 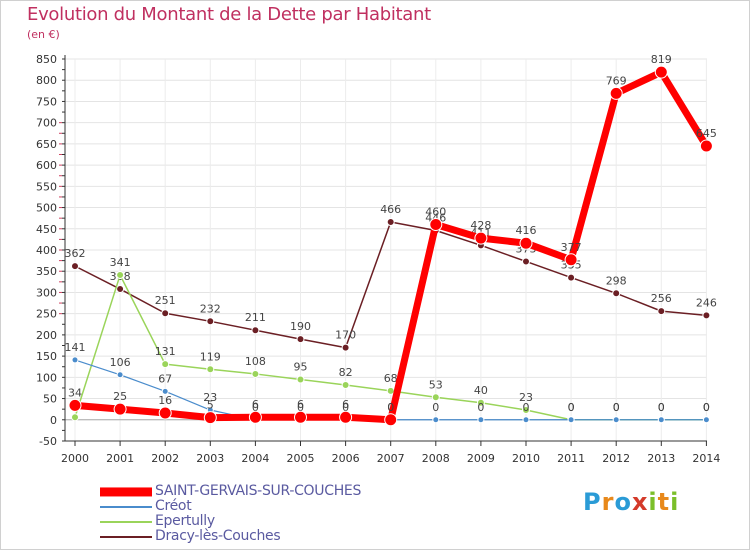 I want to click on data-label: 377, so click(x=571, y=247).